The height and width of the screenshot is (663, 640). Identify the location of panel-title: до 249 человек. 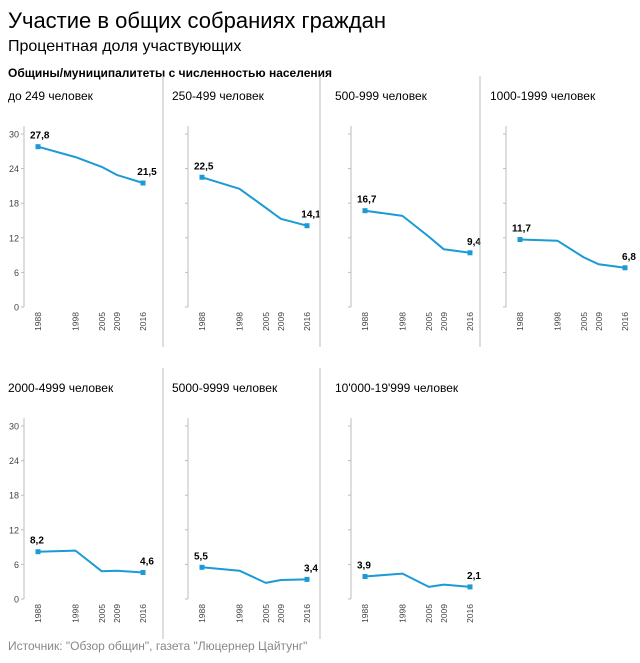
(51, 96).